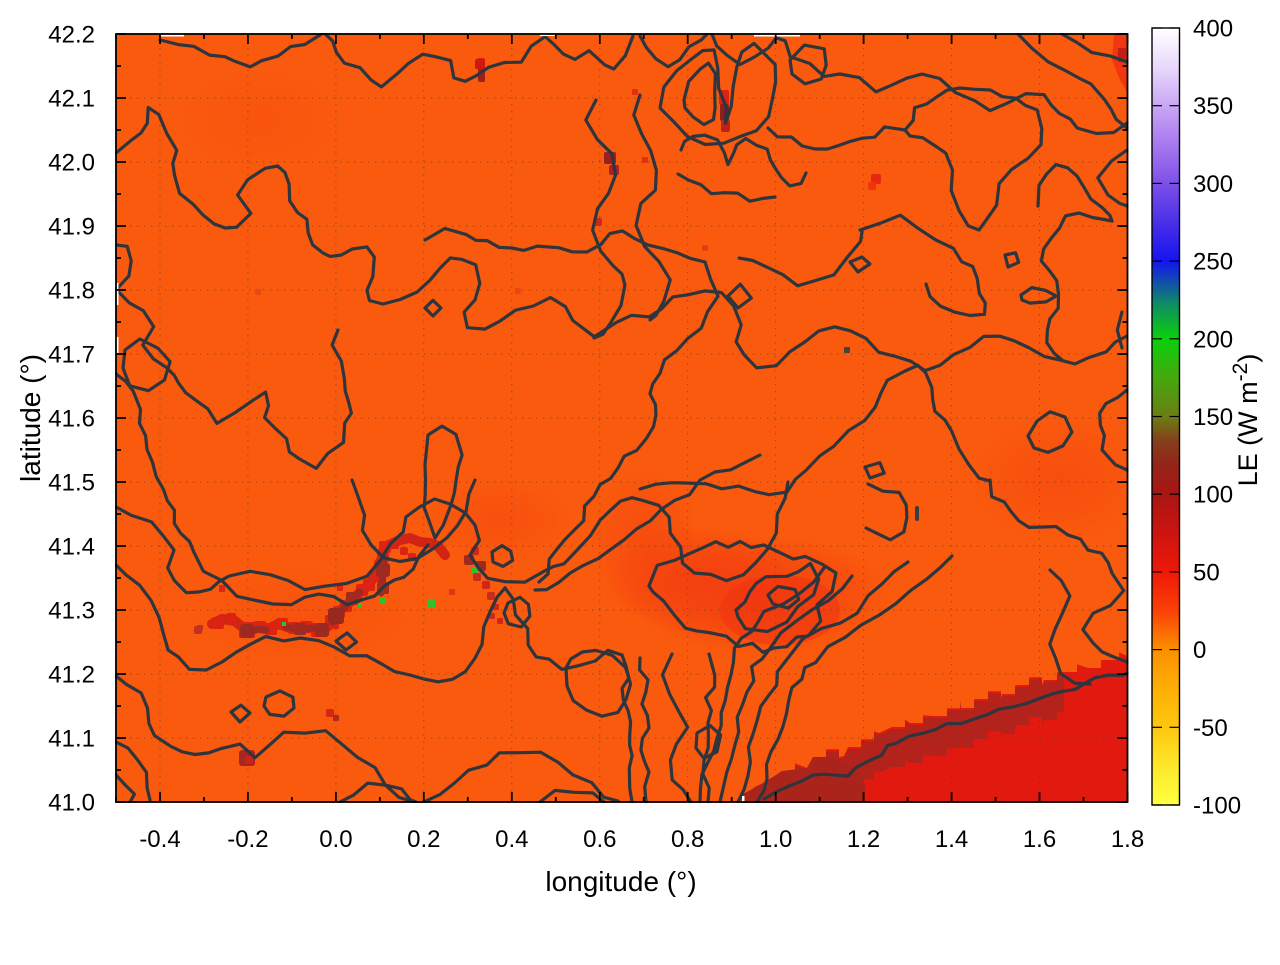 The height and width of the screenshot is (965, 1280). What do you see at coordinates (71, 291) in the screenshot?
I see `svg-text: 41.8` at bounding box center [71, 291].